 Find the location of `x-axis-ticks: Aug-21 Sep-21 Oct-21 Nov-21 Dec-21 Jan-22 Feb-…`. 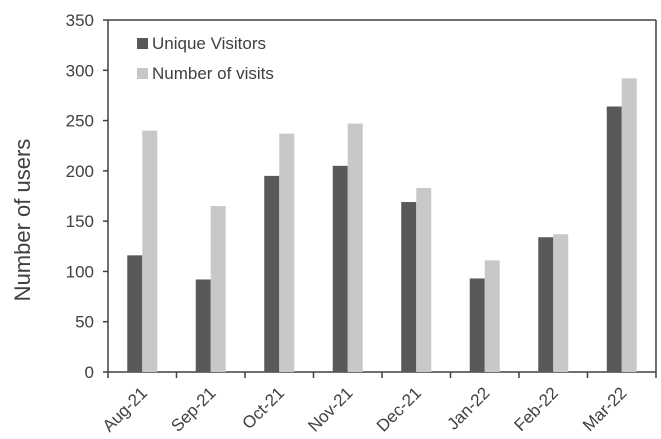

x-axis-ticks: Aug-21 Sep-21 Oct-21 Nov-21 Dec-21 Jan-22 Feb-… is located at coordinates (378, 404).